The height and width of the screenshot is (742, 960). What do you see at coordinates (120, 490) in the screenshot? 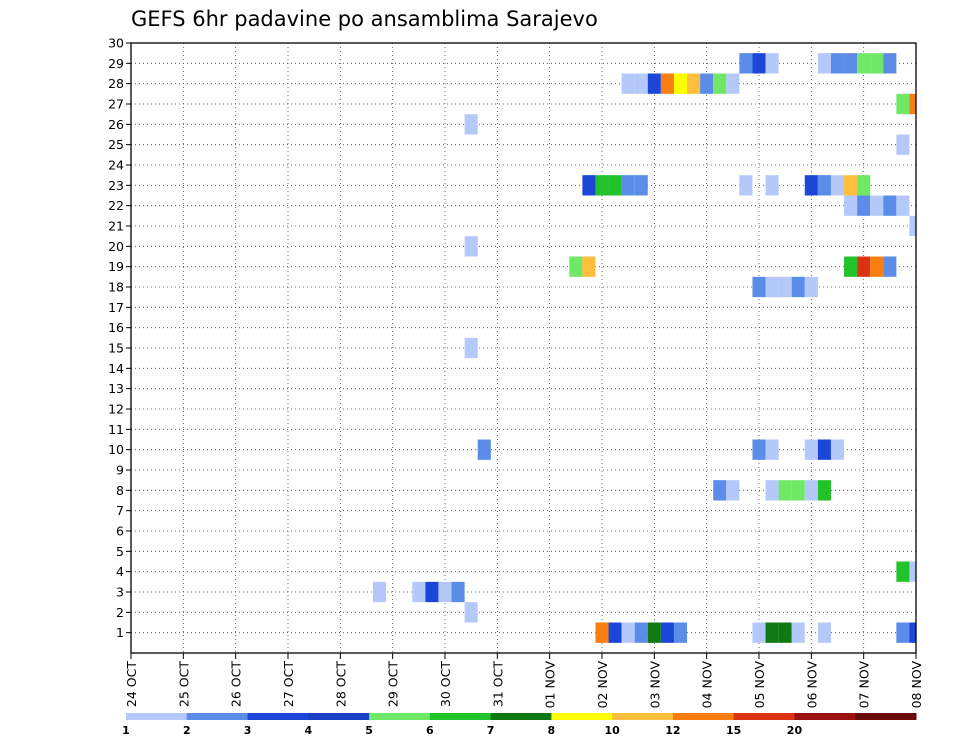
I see `y-tick-label: 8` at bounding box center [120, 490].